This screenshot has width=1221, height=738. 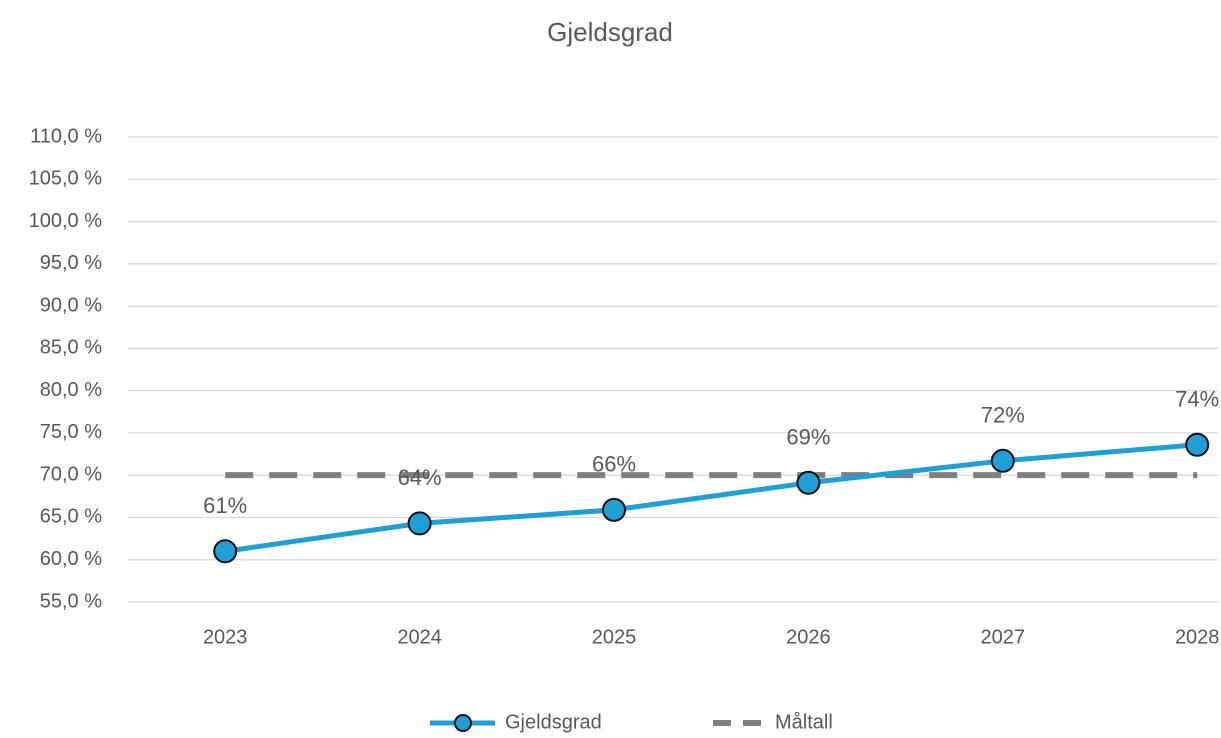 I want to click on x-tick-label: 2025, so click(x=614, y=637).